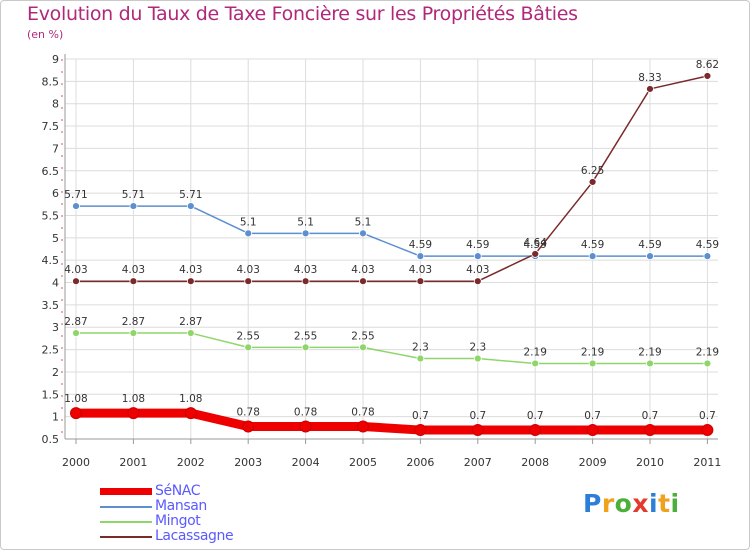 Image resolution: width=750 pixels, height=550 pixels. I want to click on x-tick-label: 2011, so click(707, 462).